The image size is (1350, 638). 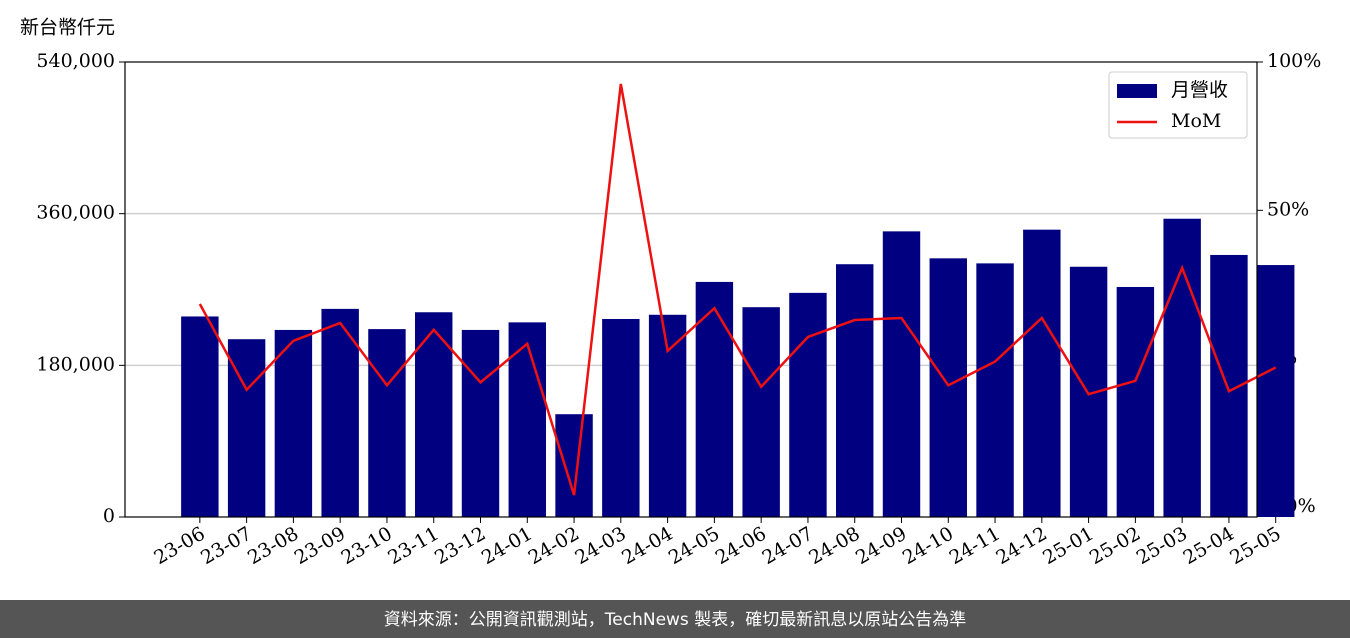 What do you see at coordinates (1162, 546) in the screenshot?
I see `x-tick-label: 25-03` at bounding box center [1162, 546].